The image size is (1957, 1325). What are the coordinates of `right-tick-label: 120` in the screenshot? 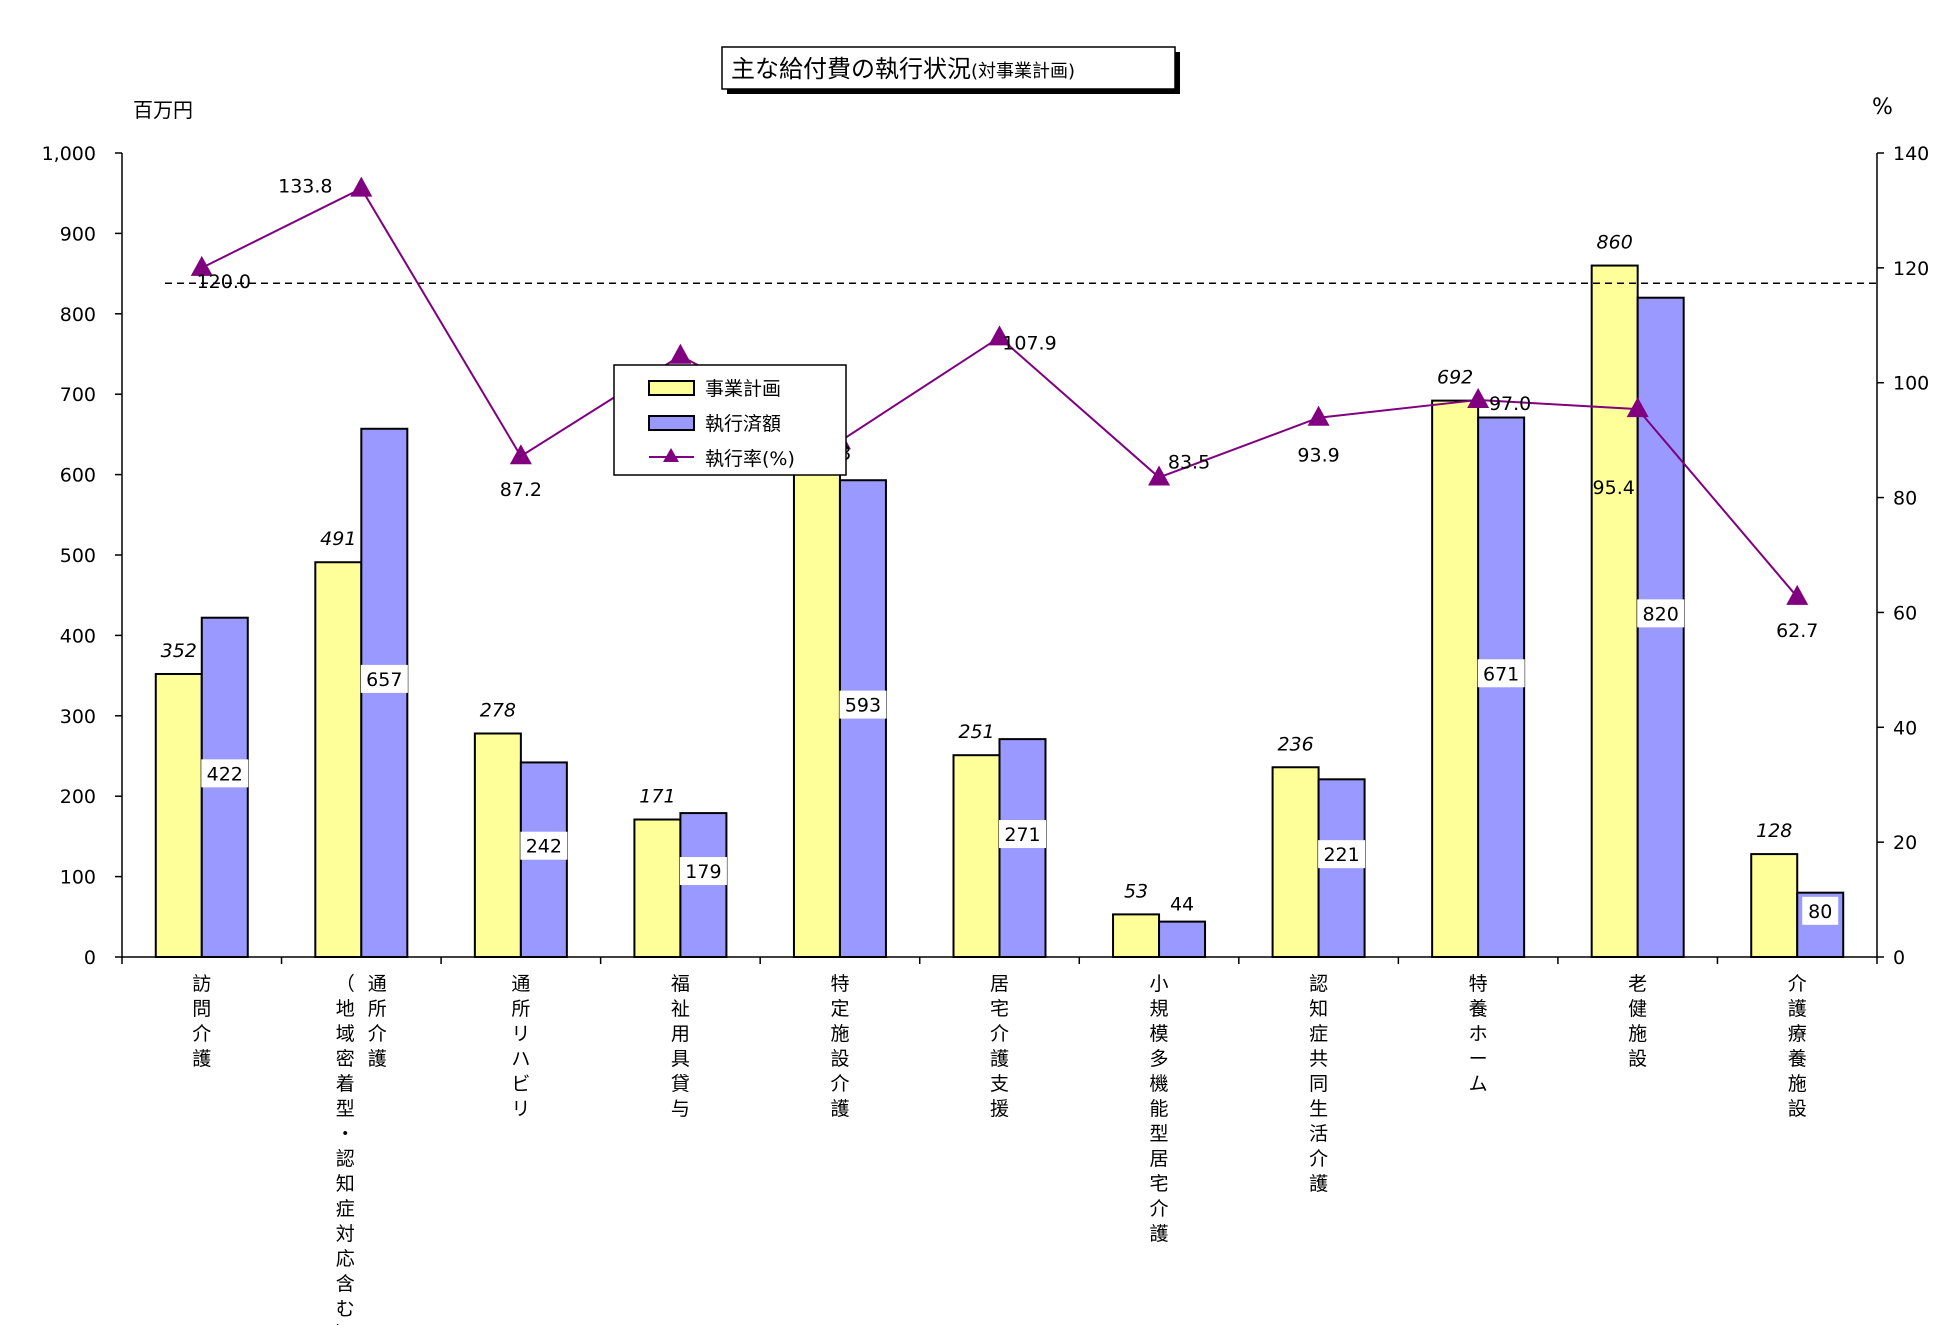 It's located at (1911, 269).